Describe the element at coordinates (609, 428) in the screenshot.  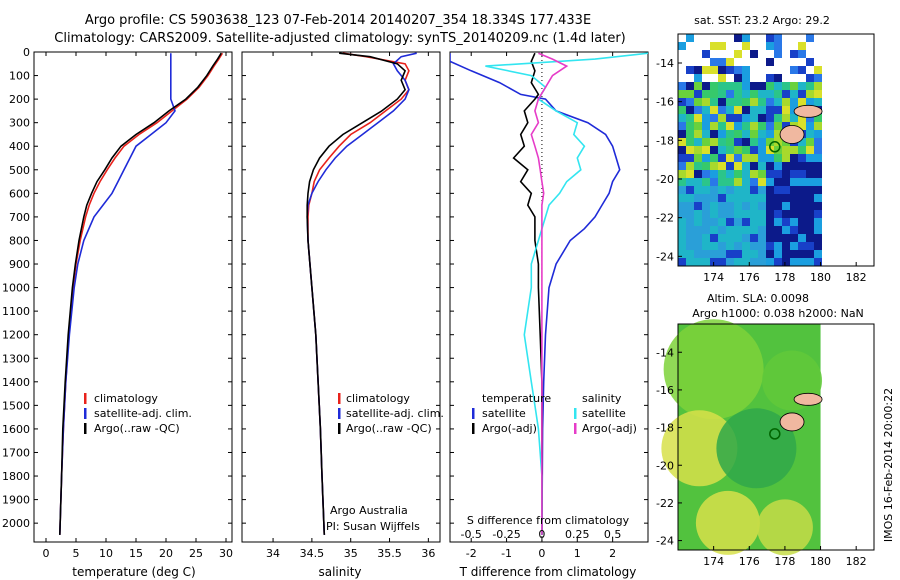
I see `legend-label-s-argo: Argo(-adj)` at that location.